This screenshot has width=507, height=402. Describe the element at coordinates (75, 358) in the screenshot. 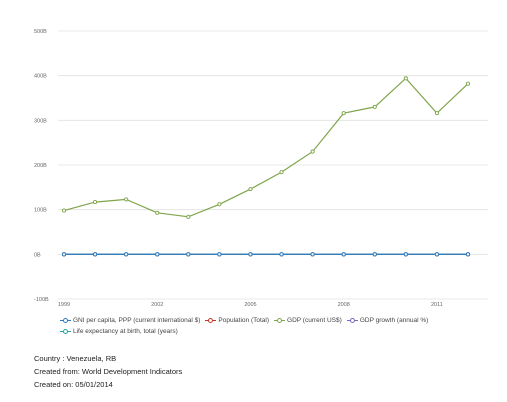

I see `country-label: Country : Venezuela, RB` at that location.